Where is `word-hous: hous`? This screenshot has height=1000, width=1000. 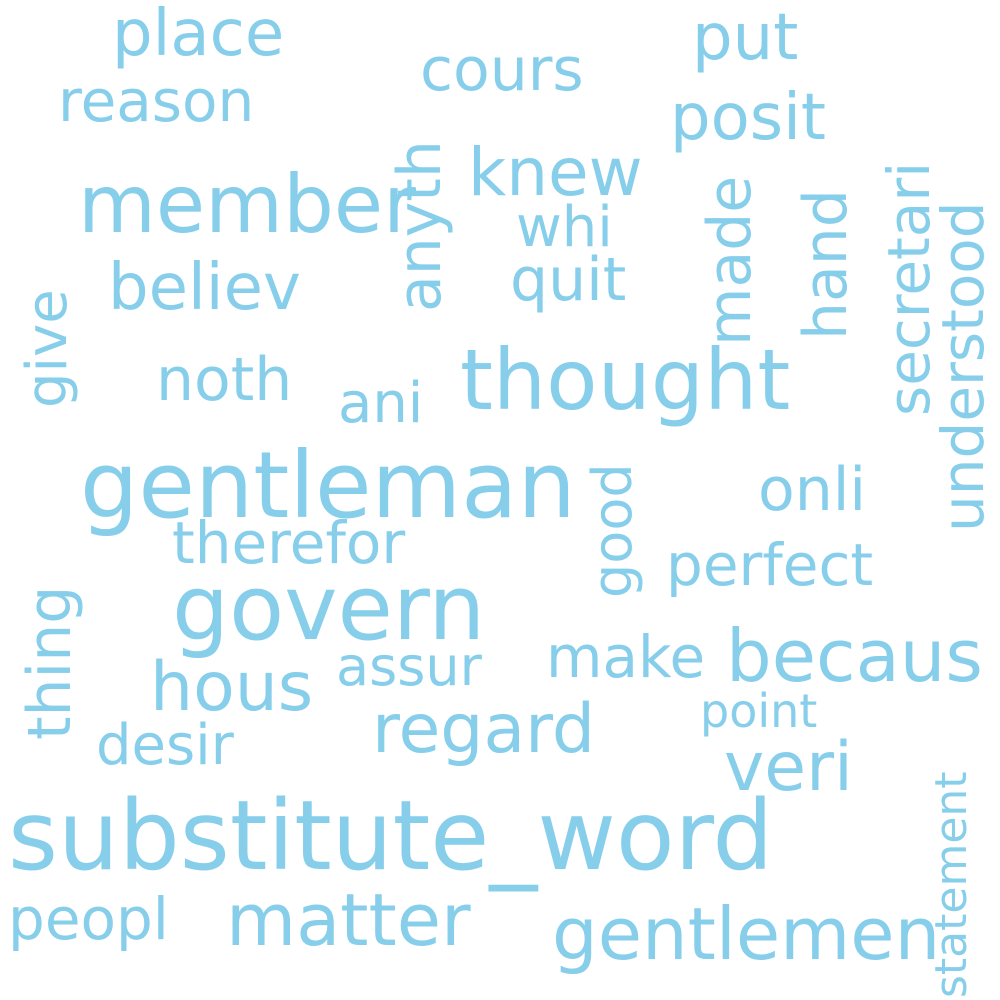 word-hous: hous is located at coordinates (232, 687).